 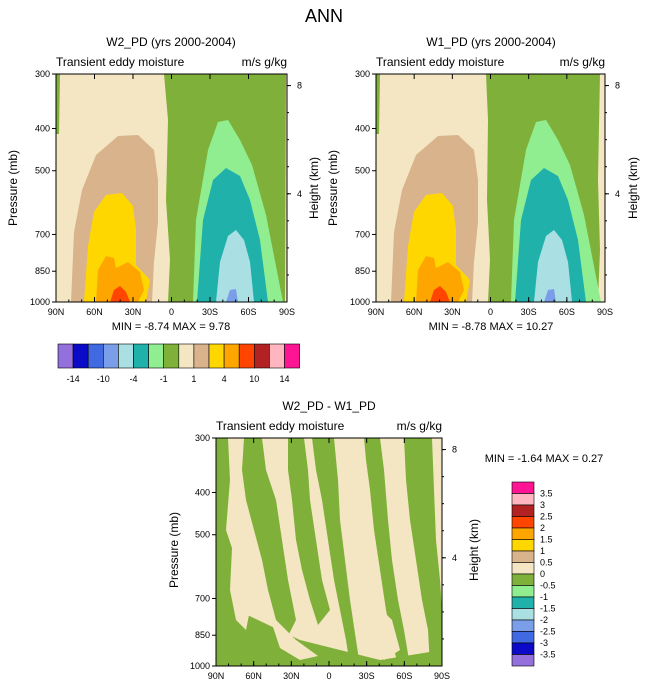 What do you see at coordinates (293, 636) in the screenshot?
I see `contour-band-pos-island-b` at bounding box center [293, 636].